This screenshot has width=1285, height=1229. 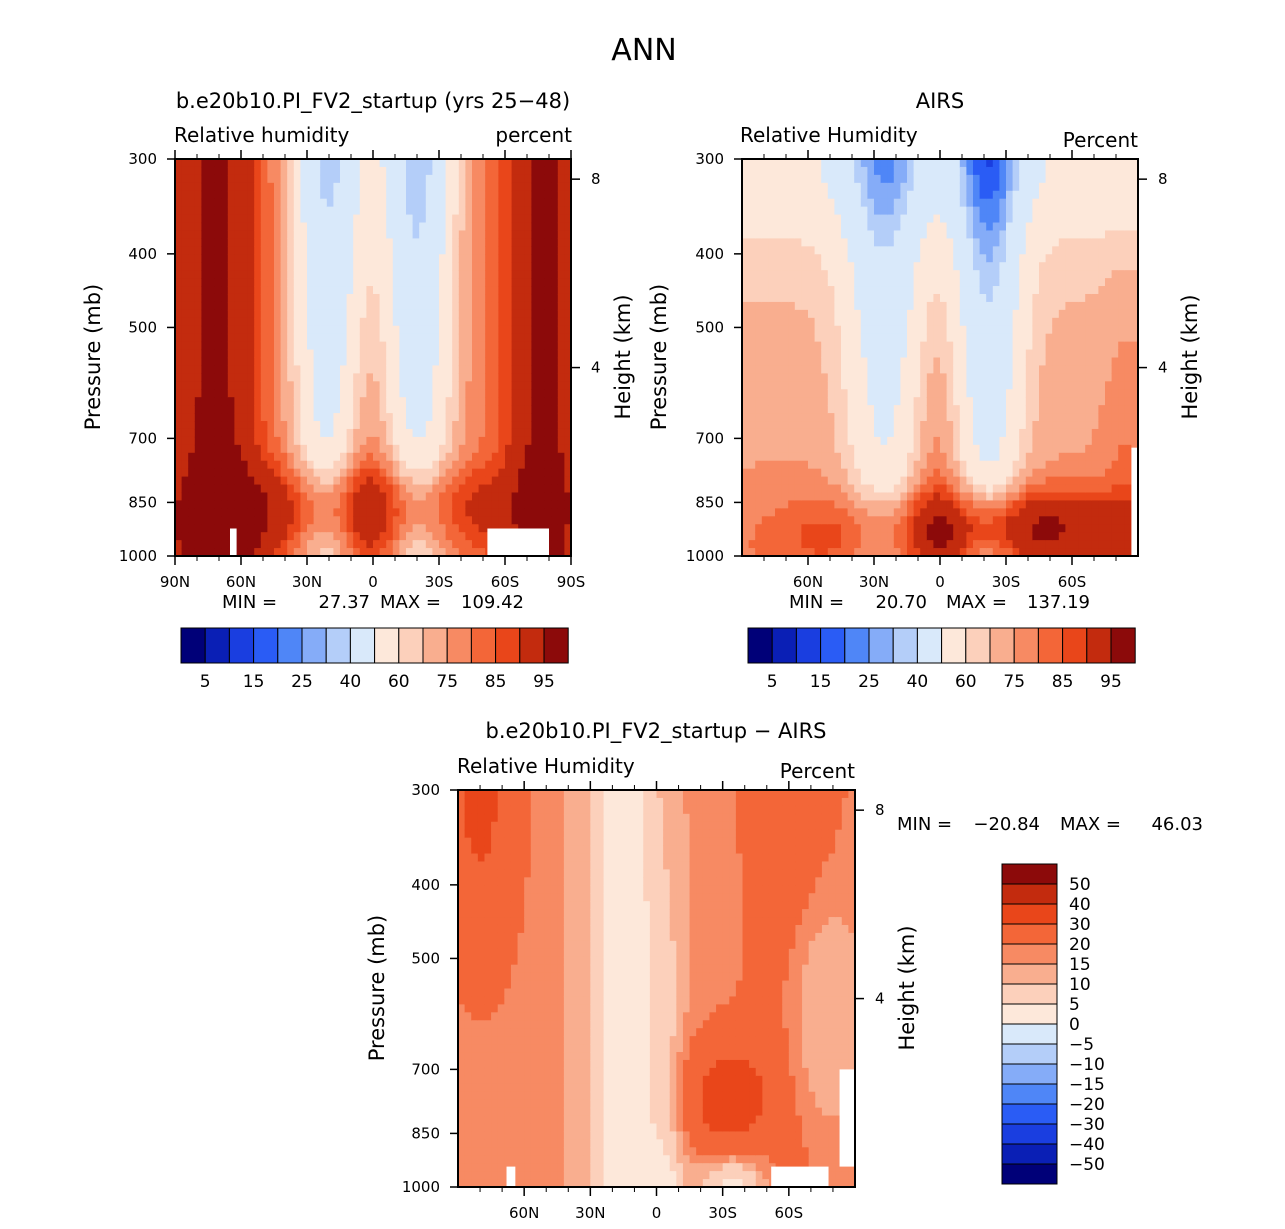 What do you see at coordinates (142, 502) in the screenshot?
I see `y-tick-label: 850` at bounding box center [142, 502].